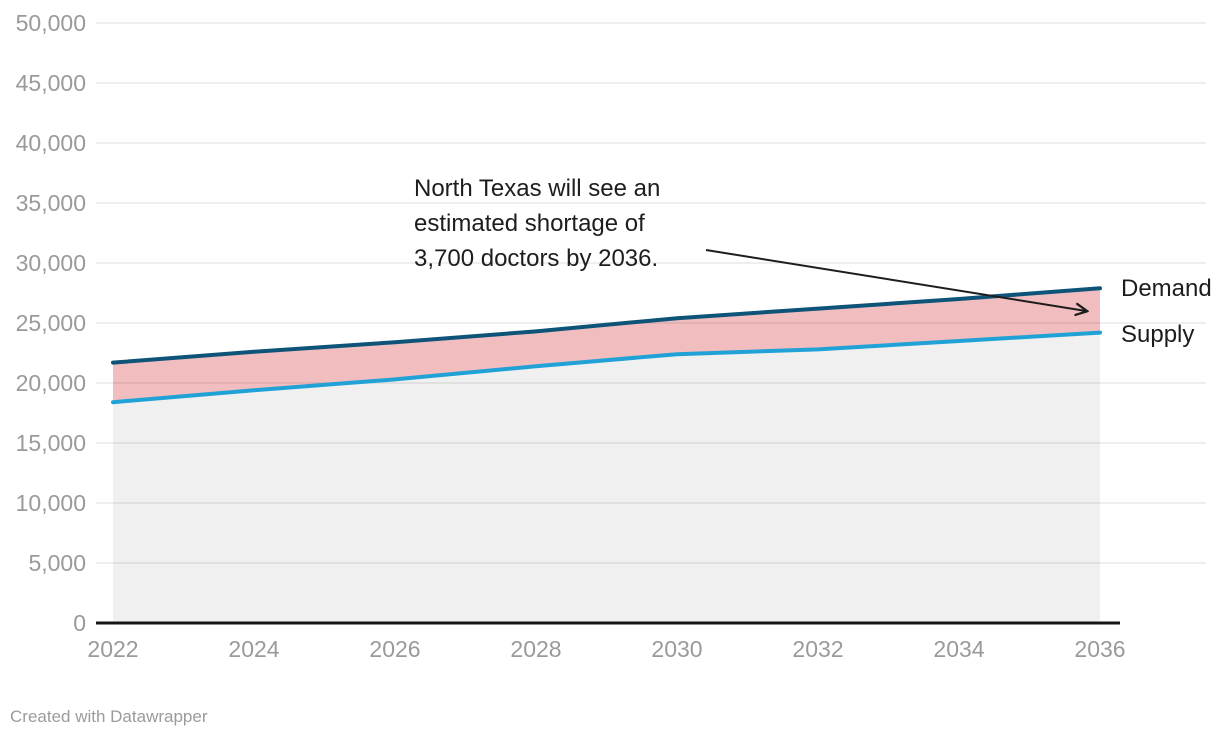 The height and width of the screenshot is (740, 1220). What do you see at coordinates (395, 649) in the screenshot?
I see `x-axis-label: 2026` at bounding box center [395, 649].